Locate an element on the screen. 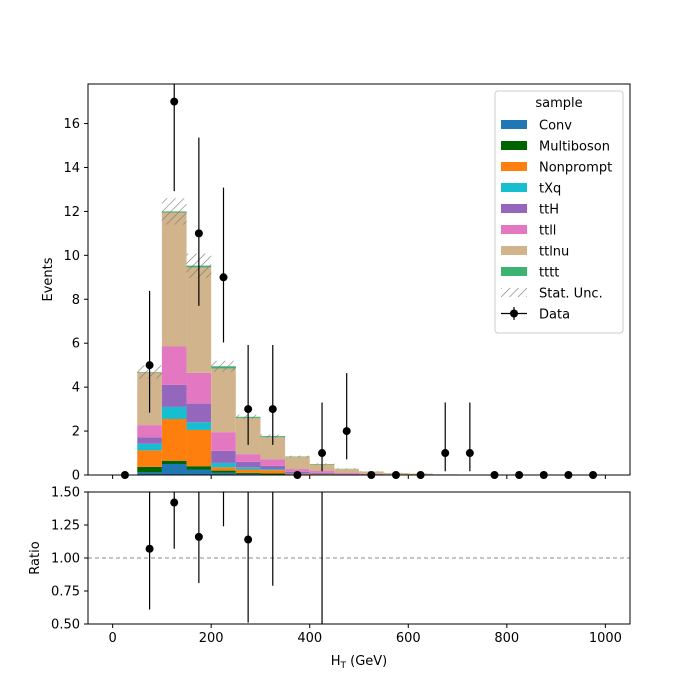 The width and height of the screenshot is (700, 700). legend-swatch-nonprompt is located at coordinates (514, 166).